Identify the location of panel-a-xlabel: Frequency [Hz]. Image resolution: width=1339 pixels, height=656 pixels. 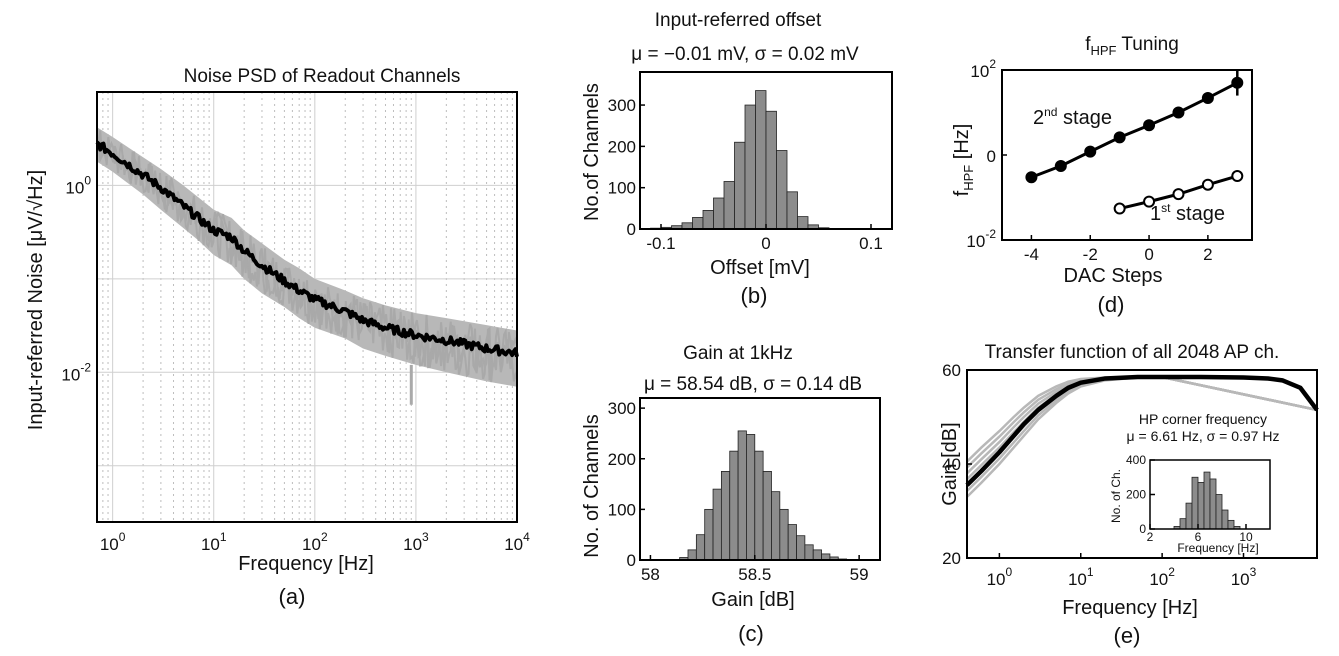
(306, 564).